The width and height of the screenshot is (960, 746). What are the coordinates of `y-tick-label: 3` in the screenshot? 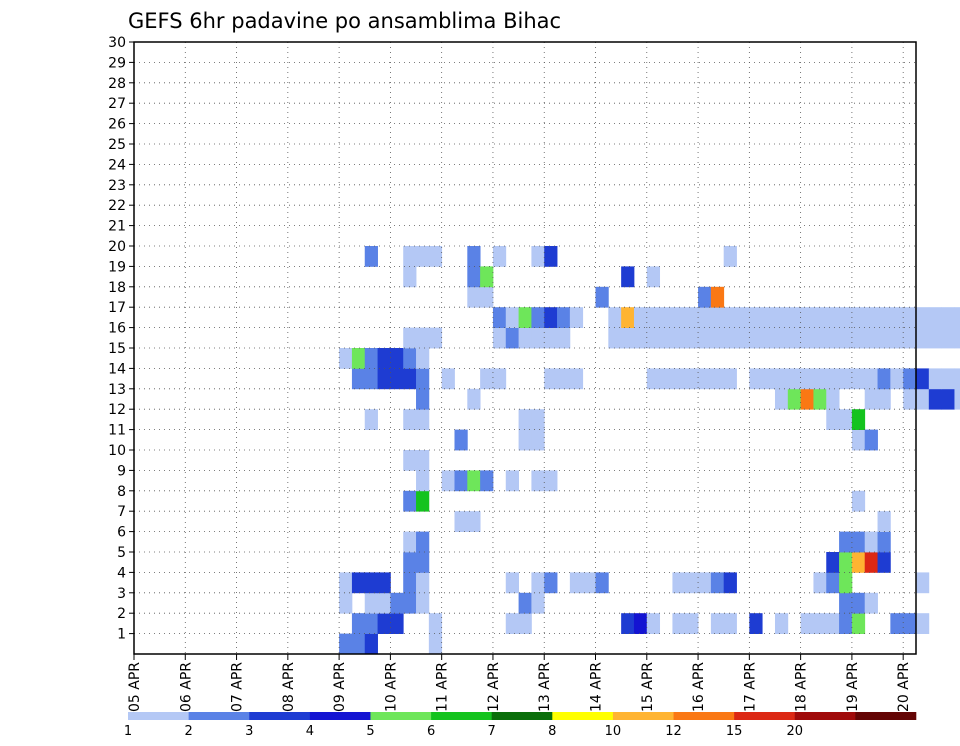 It's located at (121, 594).